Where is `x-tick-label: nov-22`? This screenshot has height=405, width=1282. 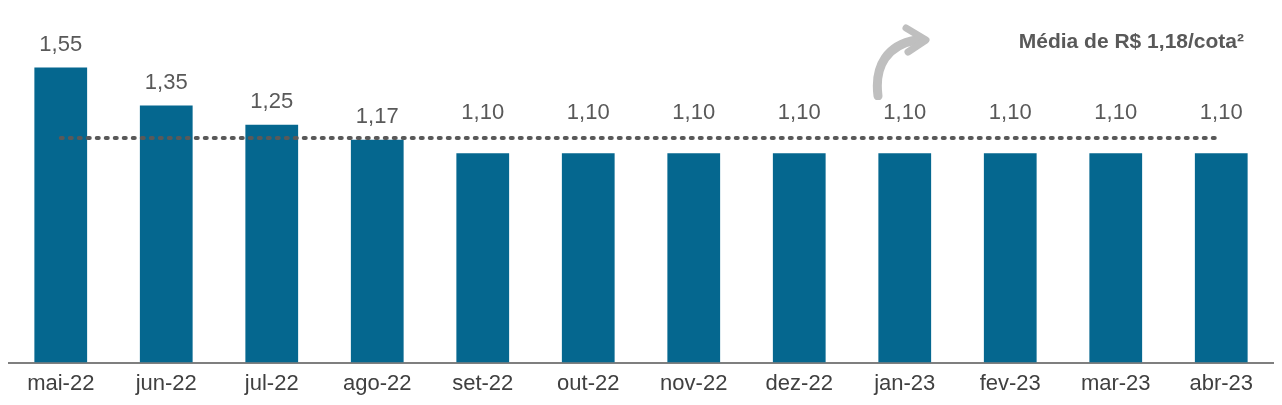 x-tick-label: nov-22 is located at coordinates (694, 382).